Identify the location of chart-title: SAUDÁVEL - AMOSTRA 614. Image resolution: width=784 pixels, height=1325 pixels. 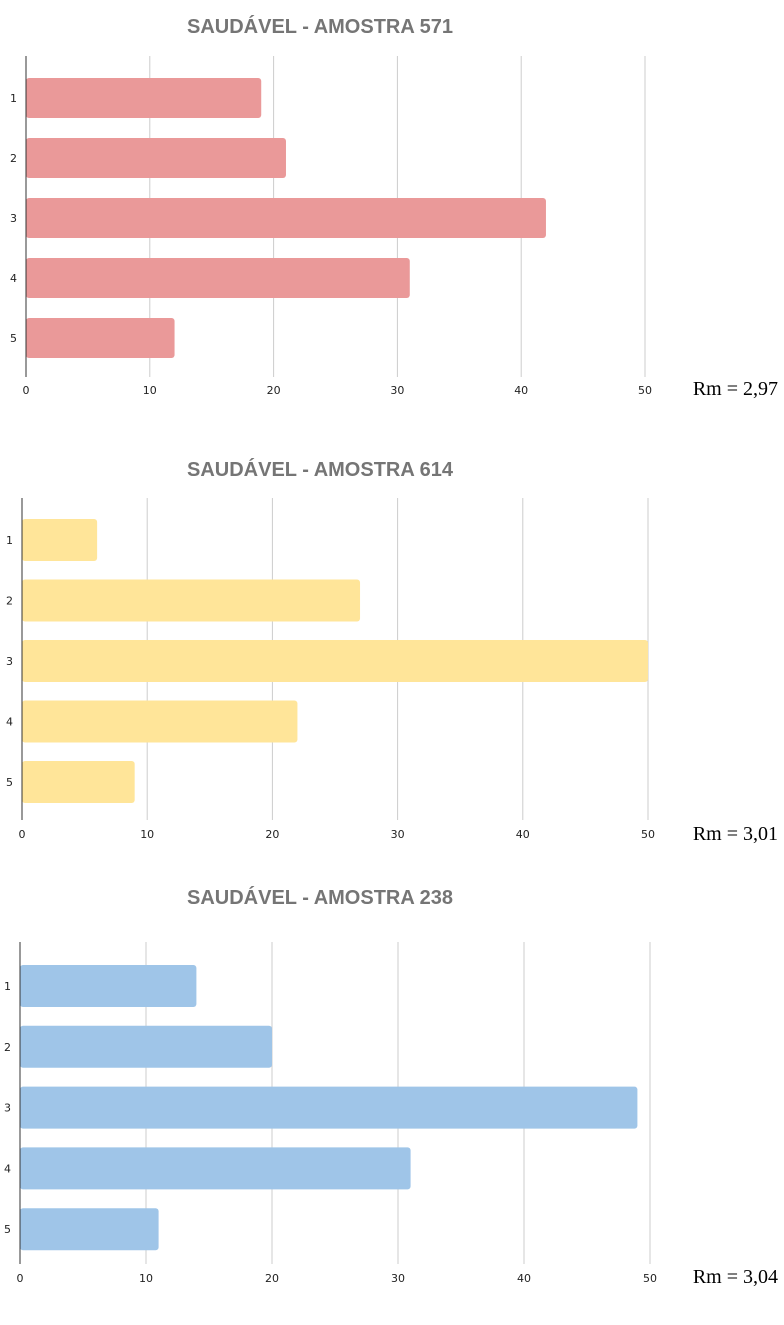
(320, 470).